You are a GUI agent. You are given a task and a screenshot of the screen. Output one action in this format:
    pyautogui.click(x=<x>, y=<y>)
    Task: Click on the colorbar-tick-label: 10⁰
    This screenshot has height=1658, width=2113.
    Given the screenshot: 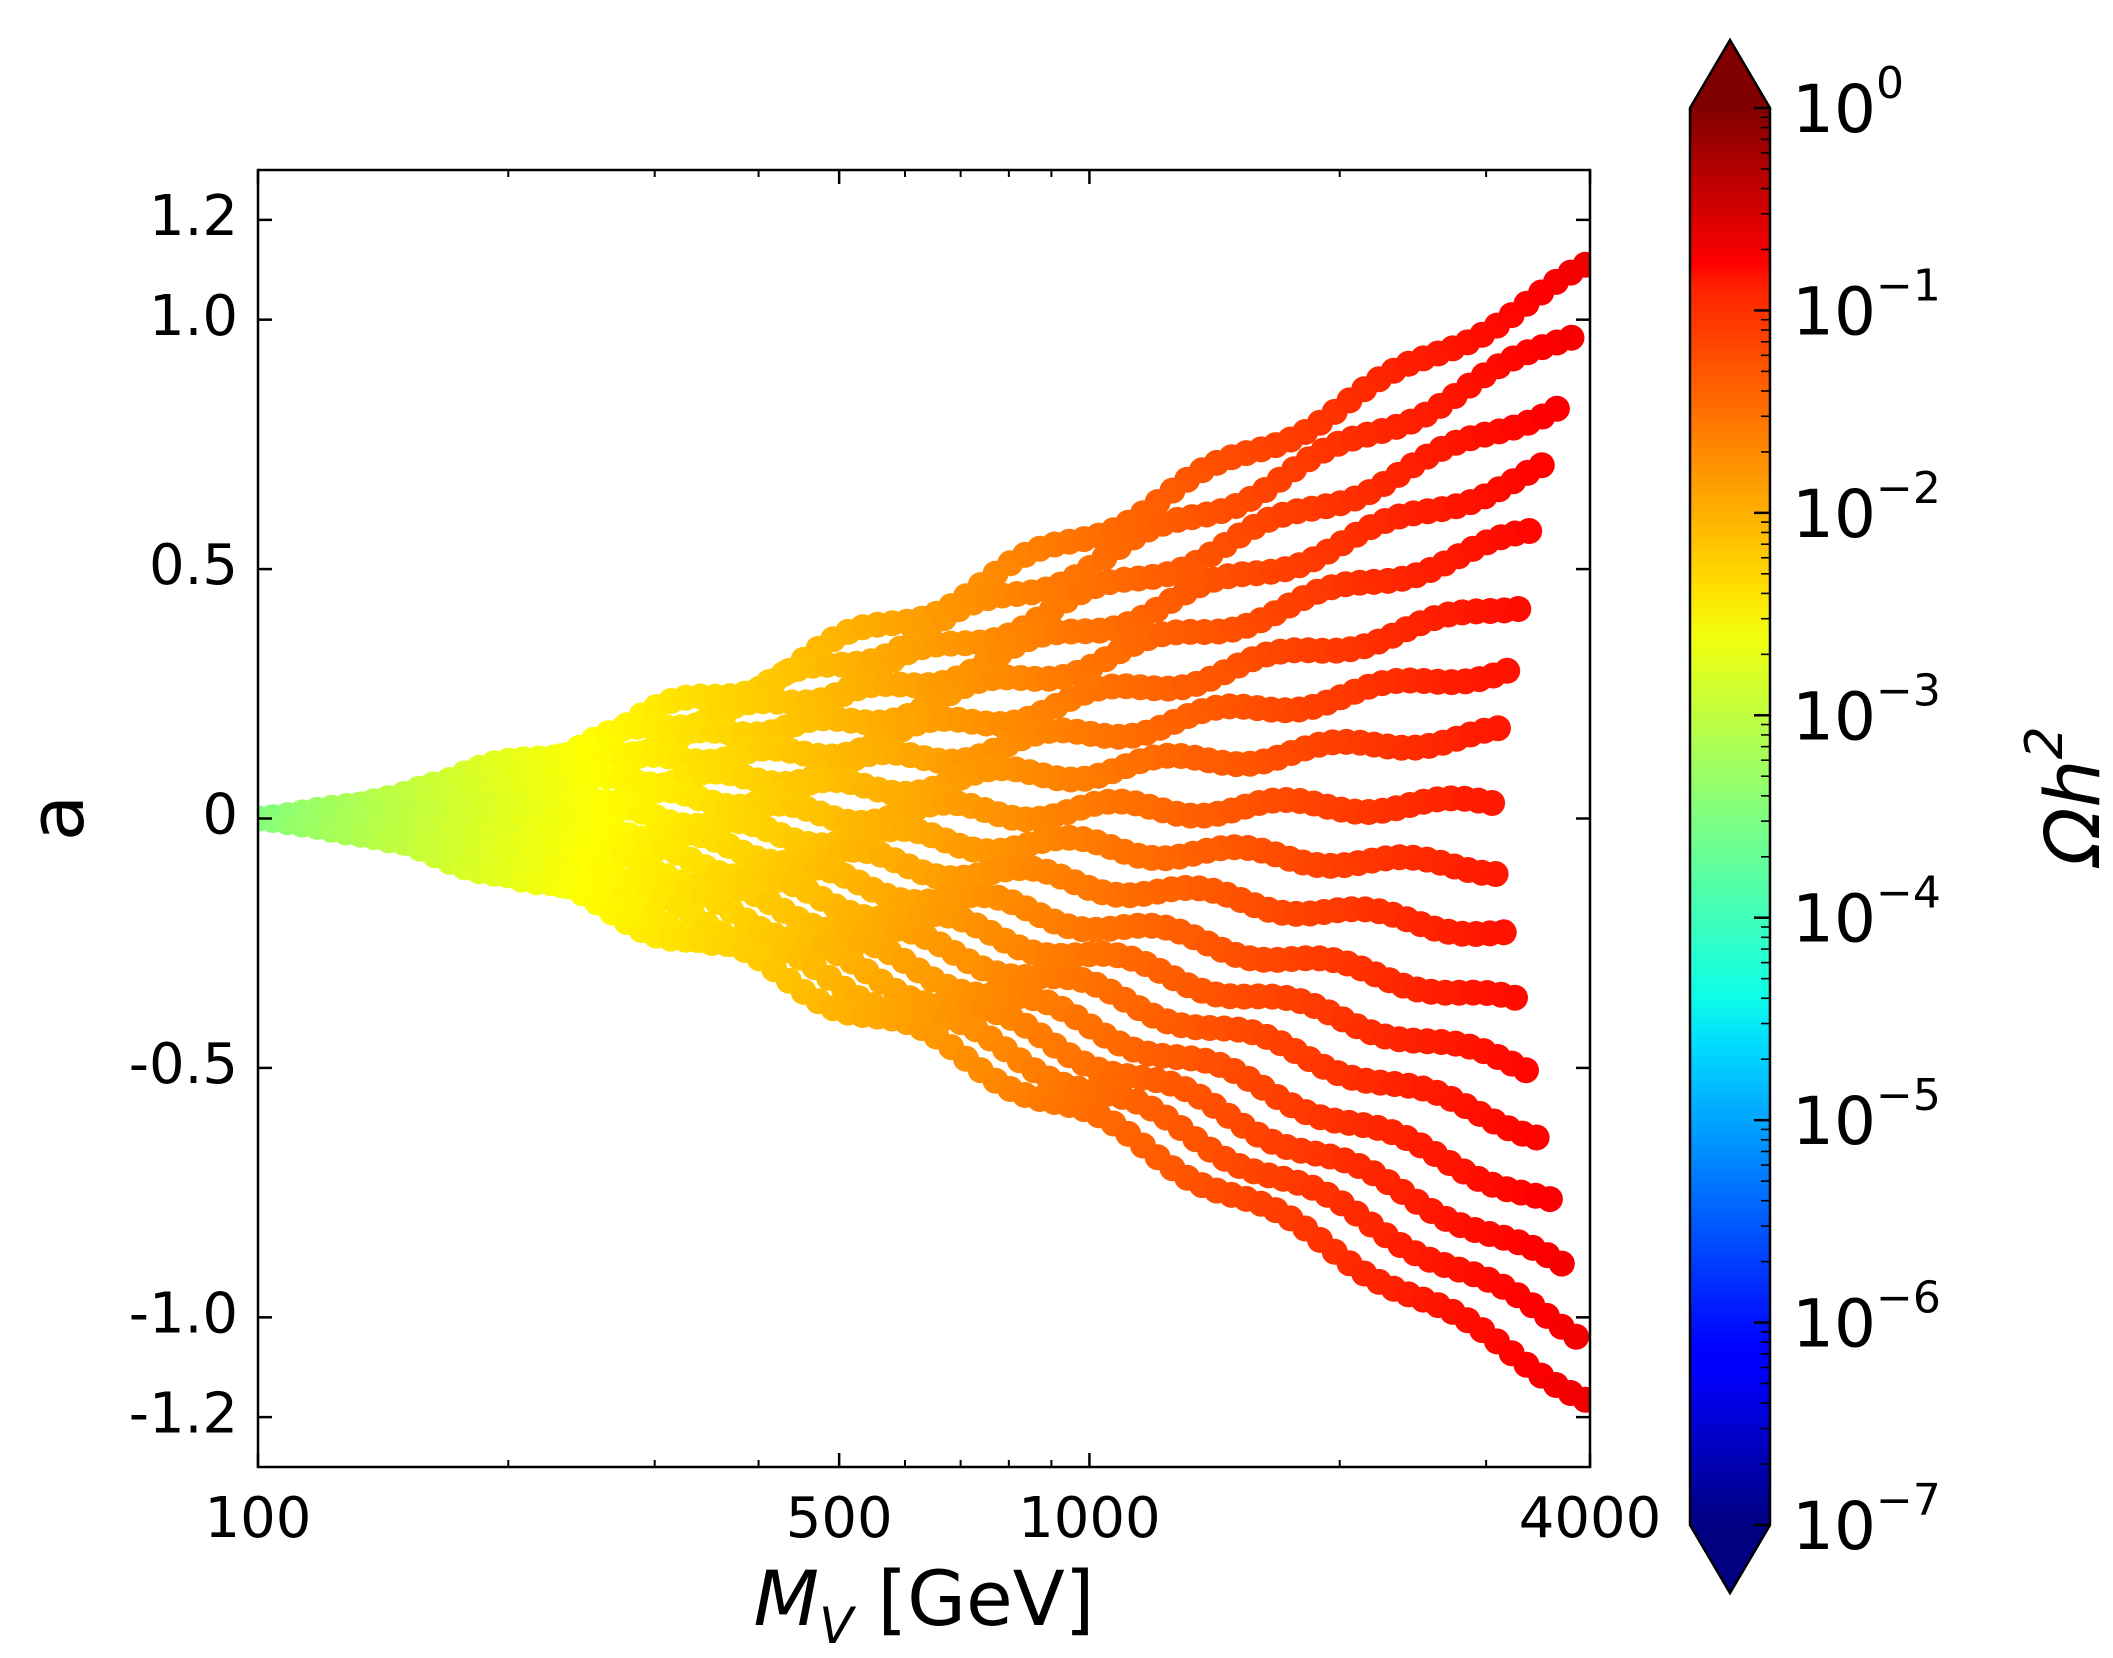 What is the action you would take?
    pyautogui.click(x=1848, y=103)
    